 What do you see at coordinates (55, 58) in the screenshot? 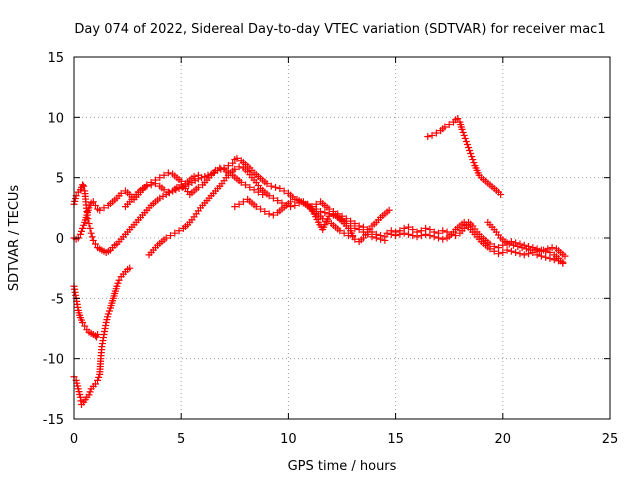
I see `y-tick-label: 15` at bounding box center [55, 58].